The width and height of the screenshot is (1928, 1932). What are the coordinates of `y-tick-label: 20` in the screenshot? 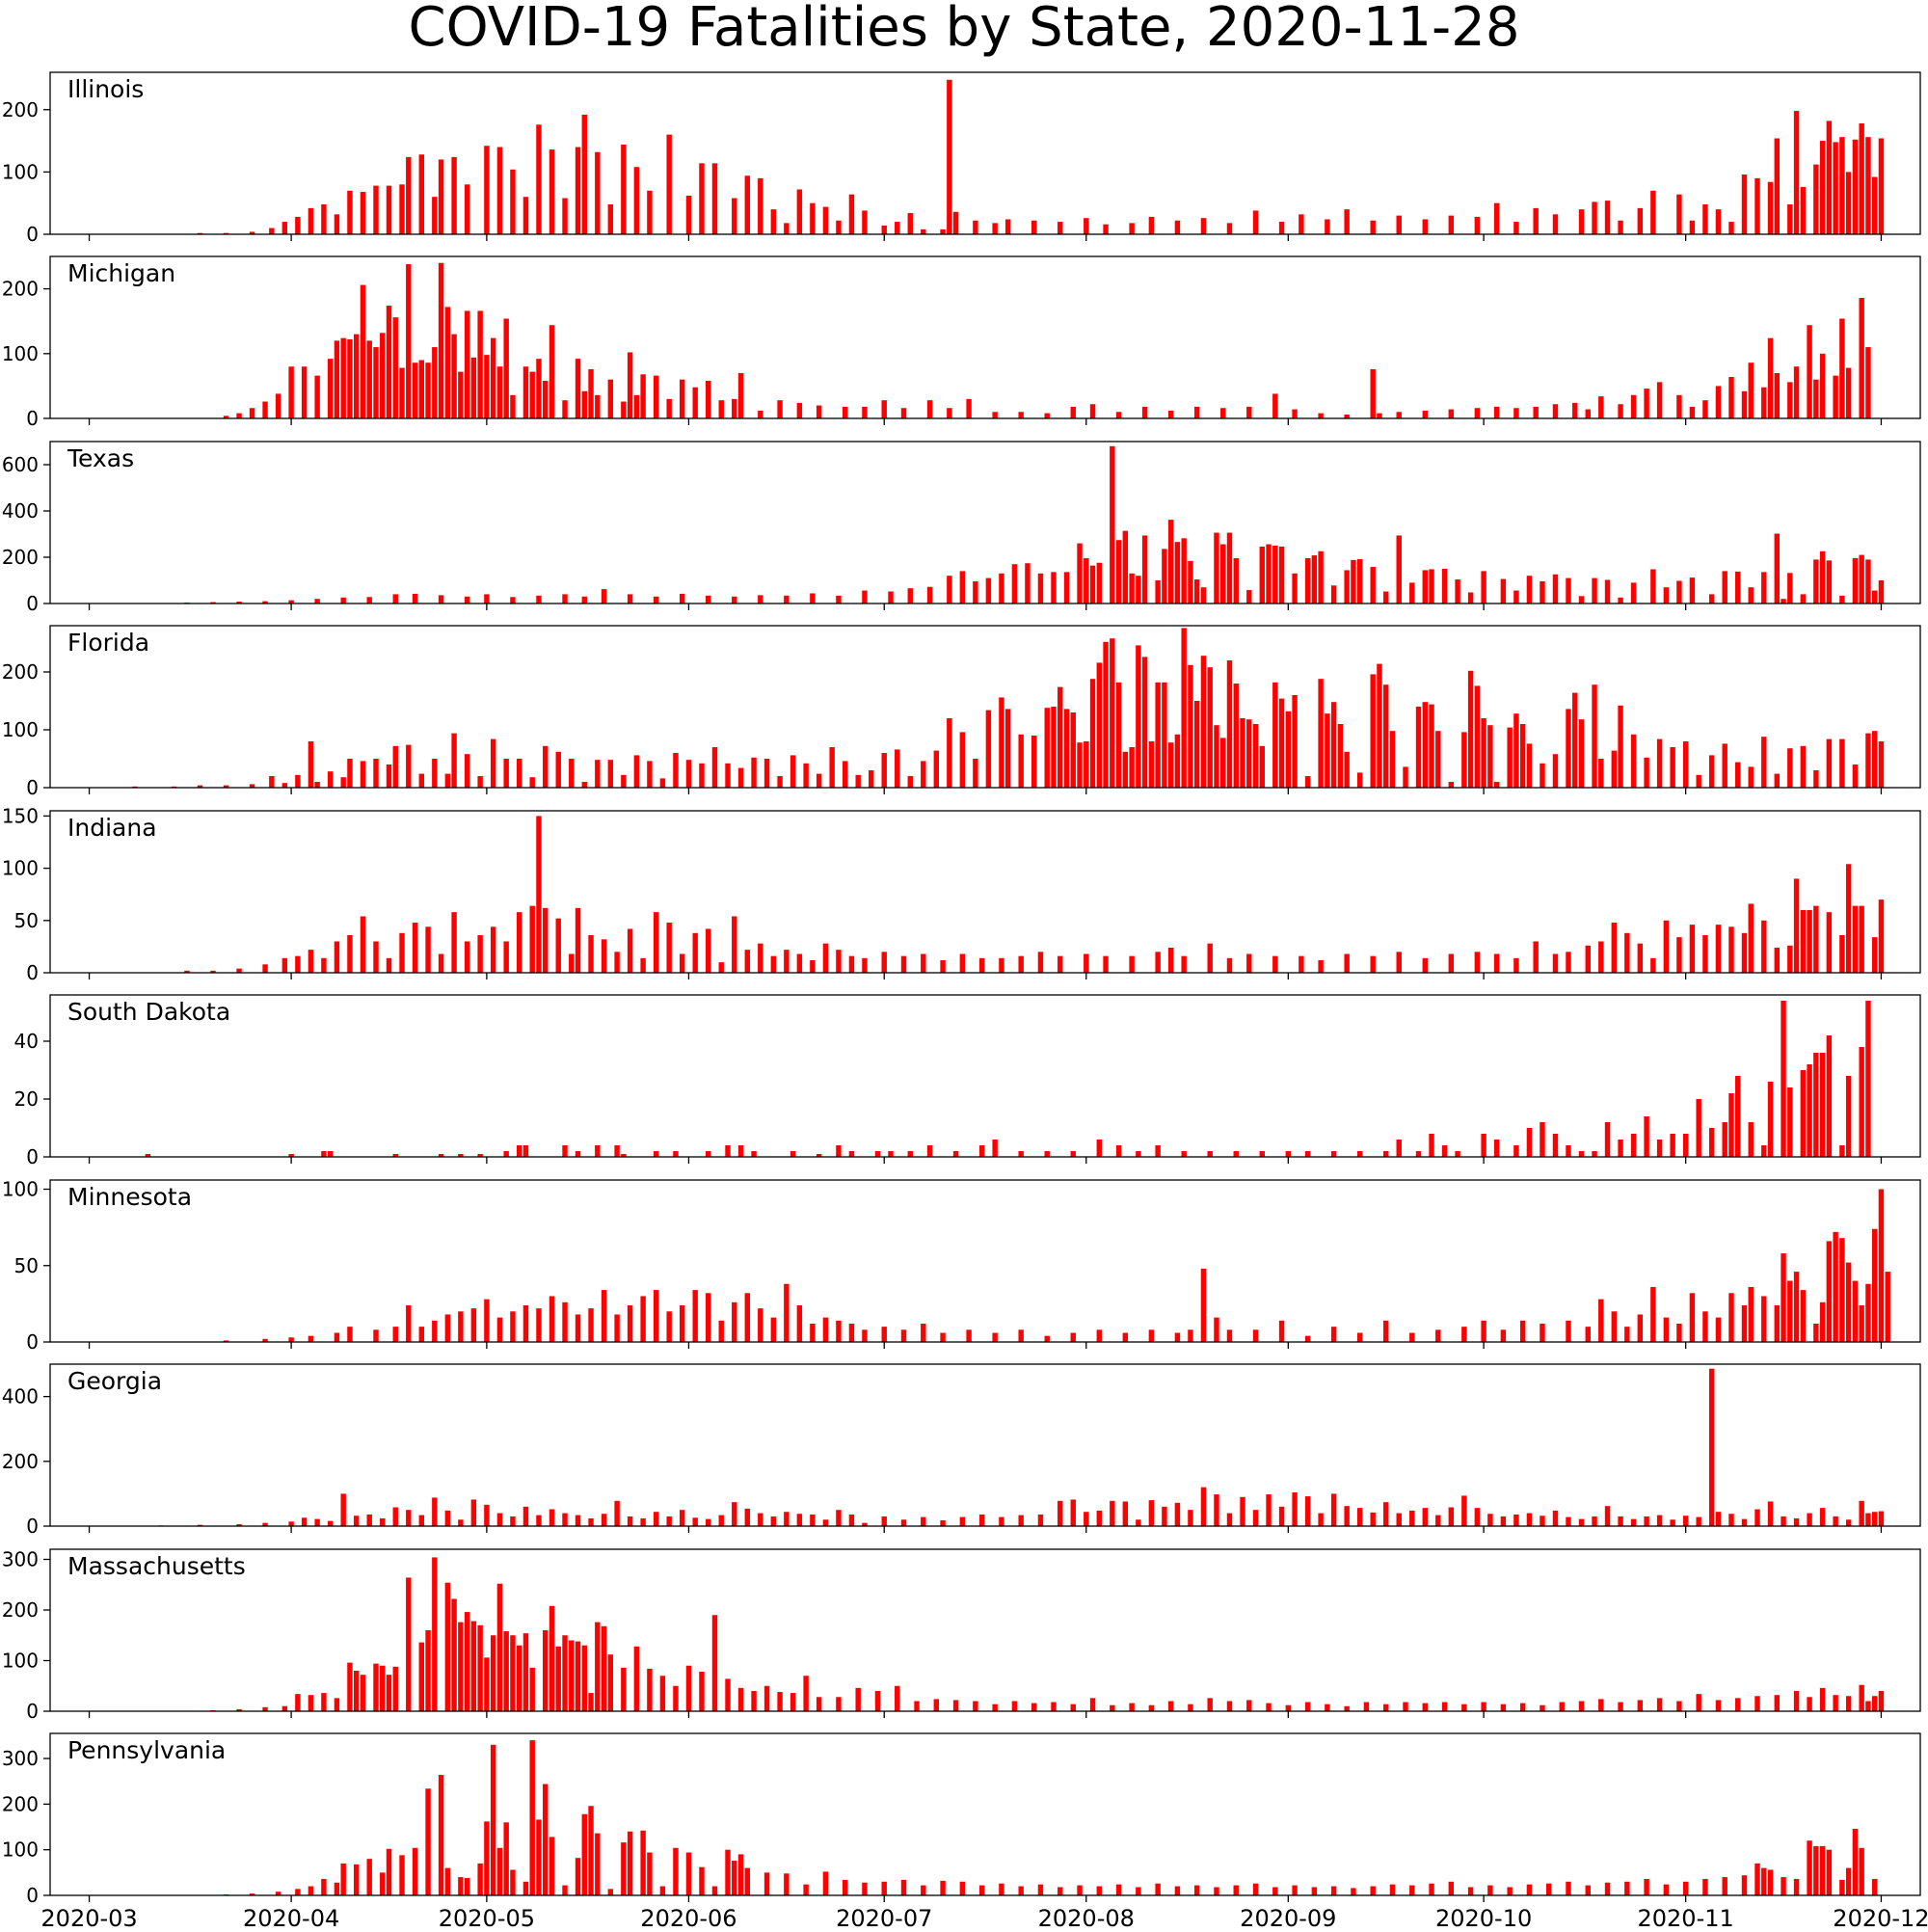 It's located at (26, 1099).